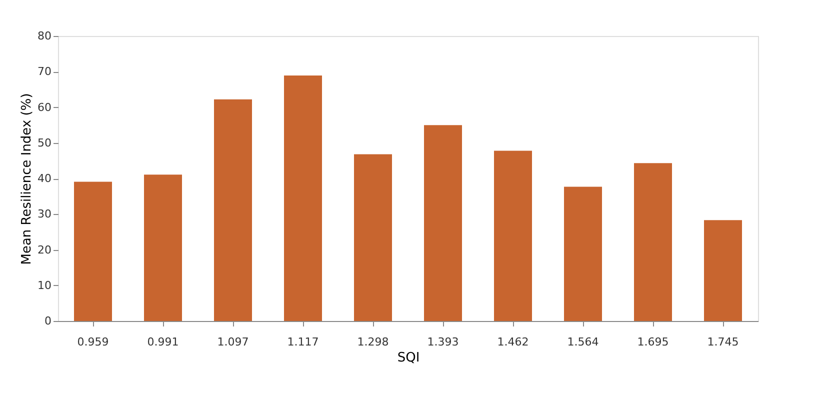 Image resolution: width=832 pixels, height=407 pixels. Describe the element at coordinates (48, 321) in the screenshot. I see `y-tick-label: 0` at that location.